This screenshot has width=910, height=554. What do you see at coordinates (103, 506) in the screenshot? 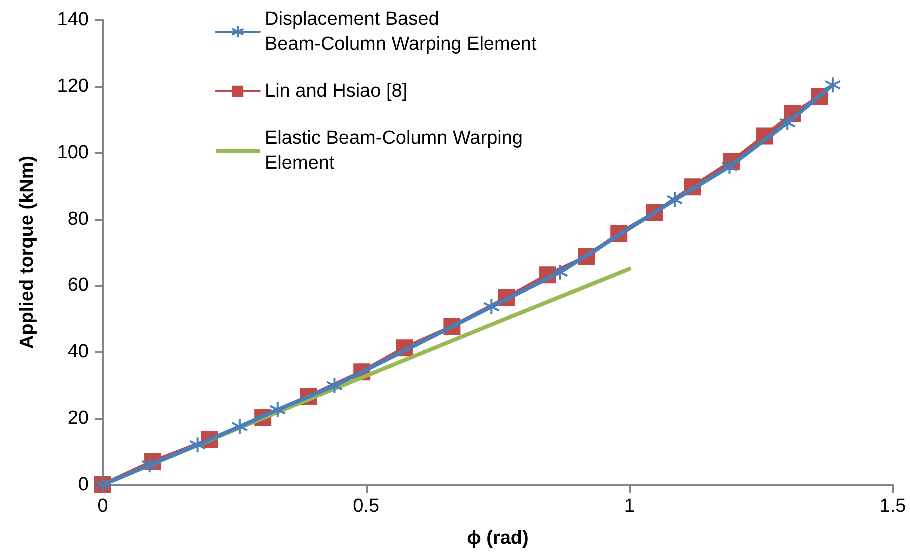
I see `x-tick-label: 0` at bounding box center [103, 506].